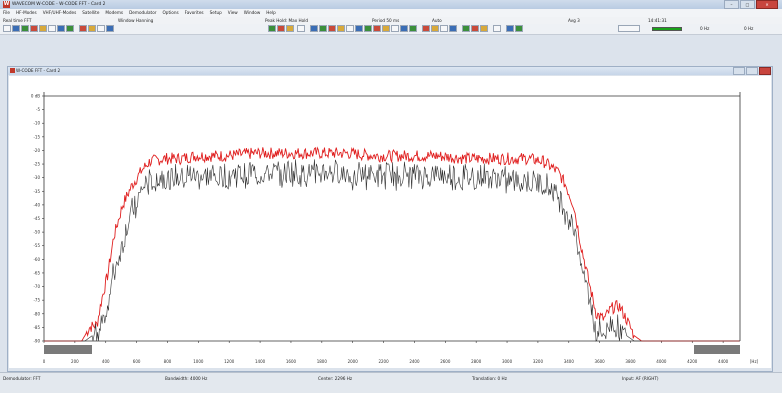  I want to click on status-bandwidth: Bandwidth: 4000 Hz, so click(186, 378).